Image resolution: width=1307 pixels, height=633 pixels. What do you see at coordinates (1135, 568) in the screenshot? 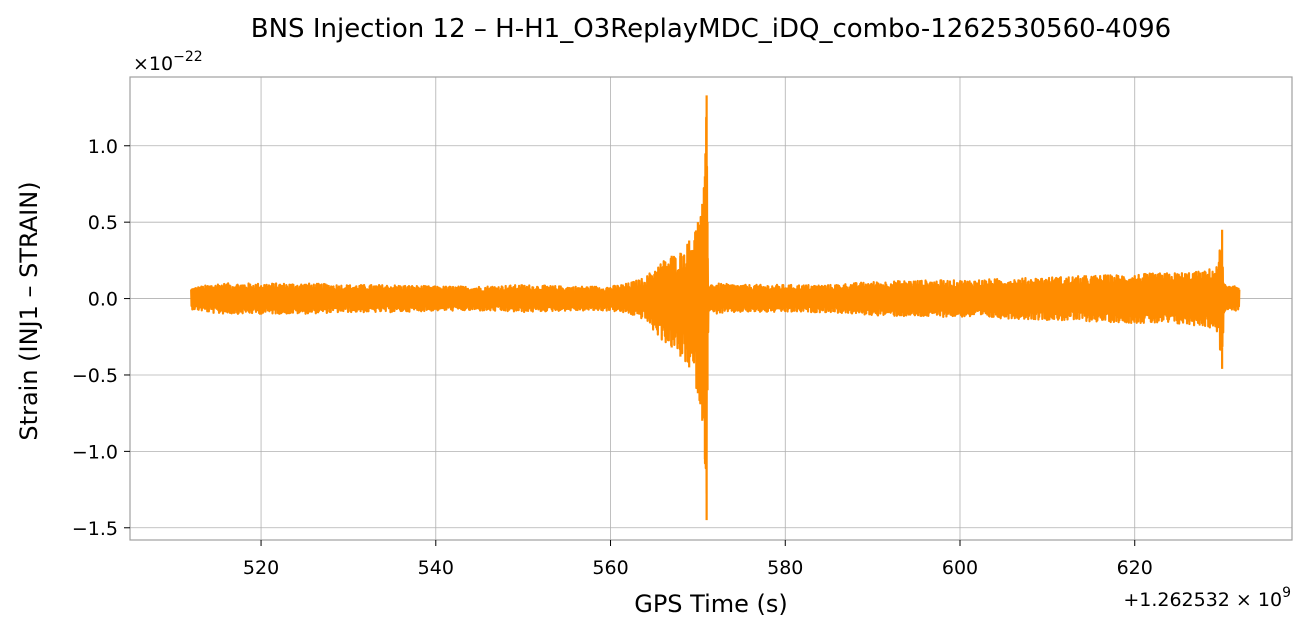
I see `x-tick-label: 620` at bounding box center [1135, 568].